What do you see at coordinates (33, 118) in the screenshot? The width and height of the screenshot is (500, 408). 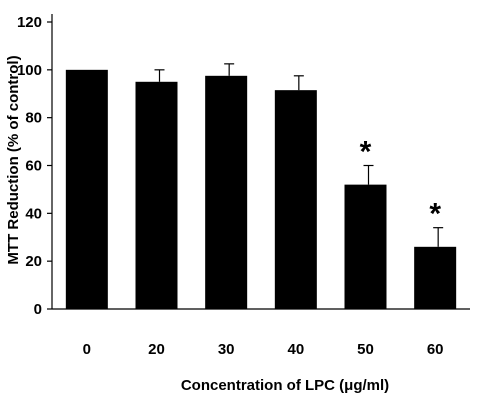 I see `y-tick-label: 80` at bounding box center [33, 118].